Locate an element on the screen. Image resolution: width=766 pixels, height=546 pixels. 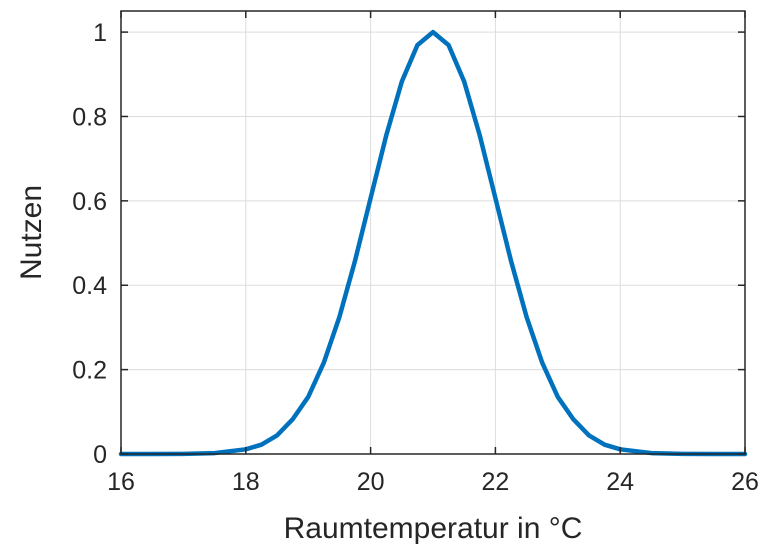
x-tick-label: 24 is located at coordinates (620, 482).